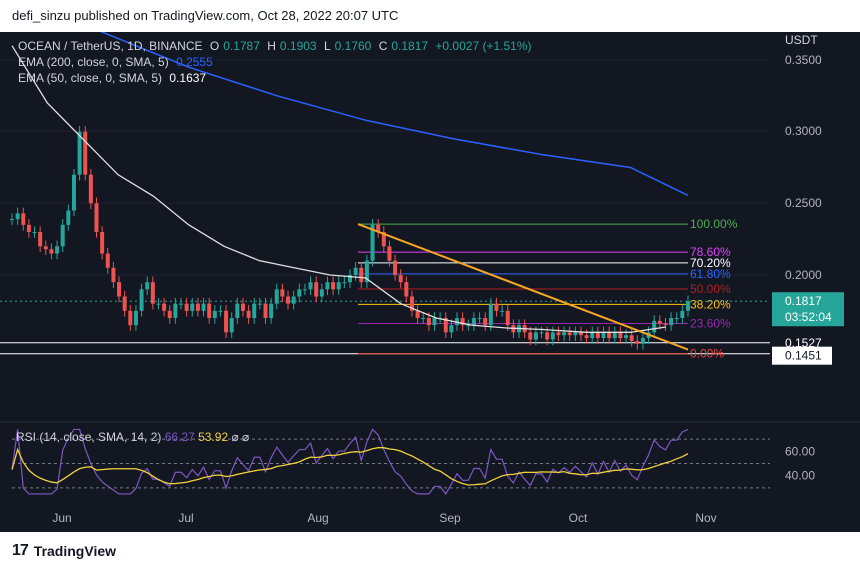 The image size is (860, 569). Describe the element at coordinates (241, 46) in the screenshot. I see `open-value: 0.1787` at that location.